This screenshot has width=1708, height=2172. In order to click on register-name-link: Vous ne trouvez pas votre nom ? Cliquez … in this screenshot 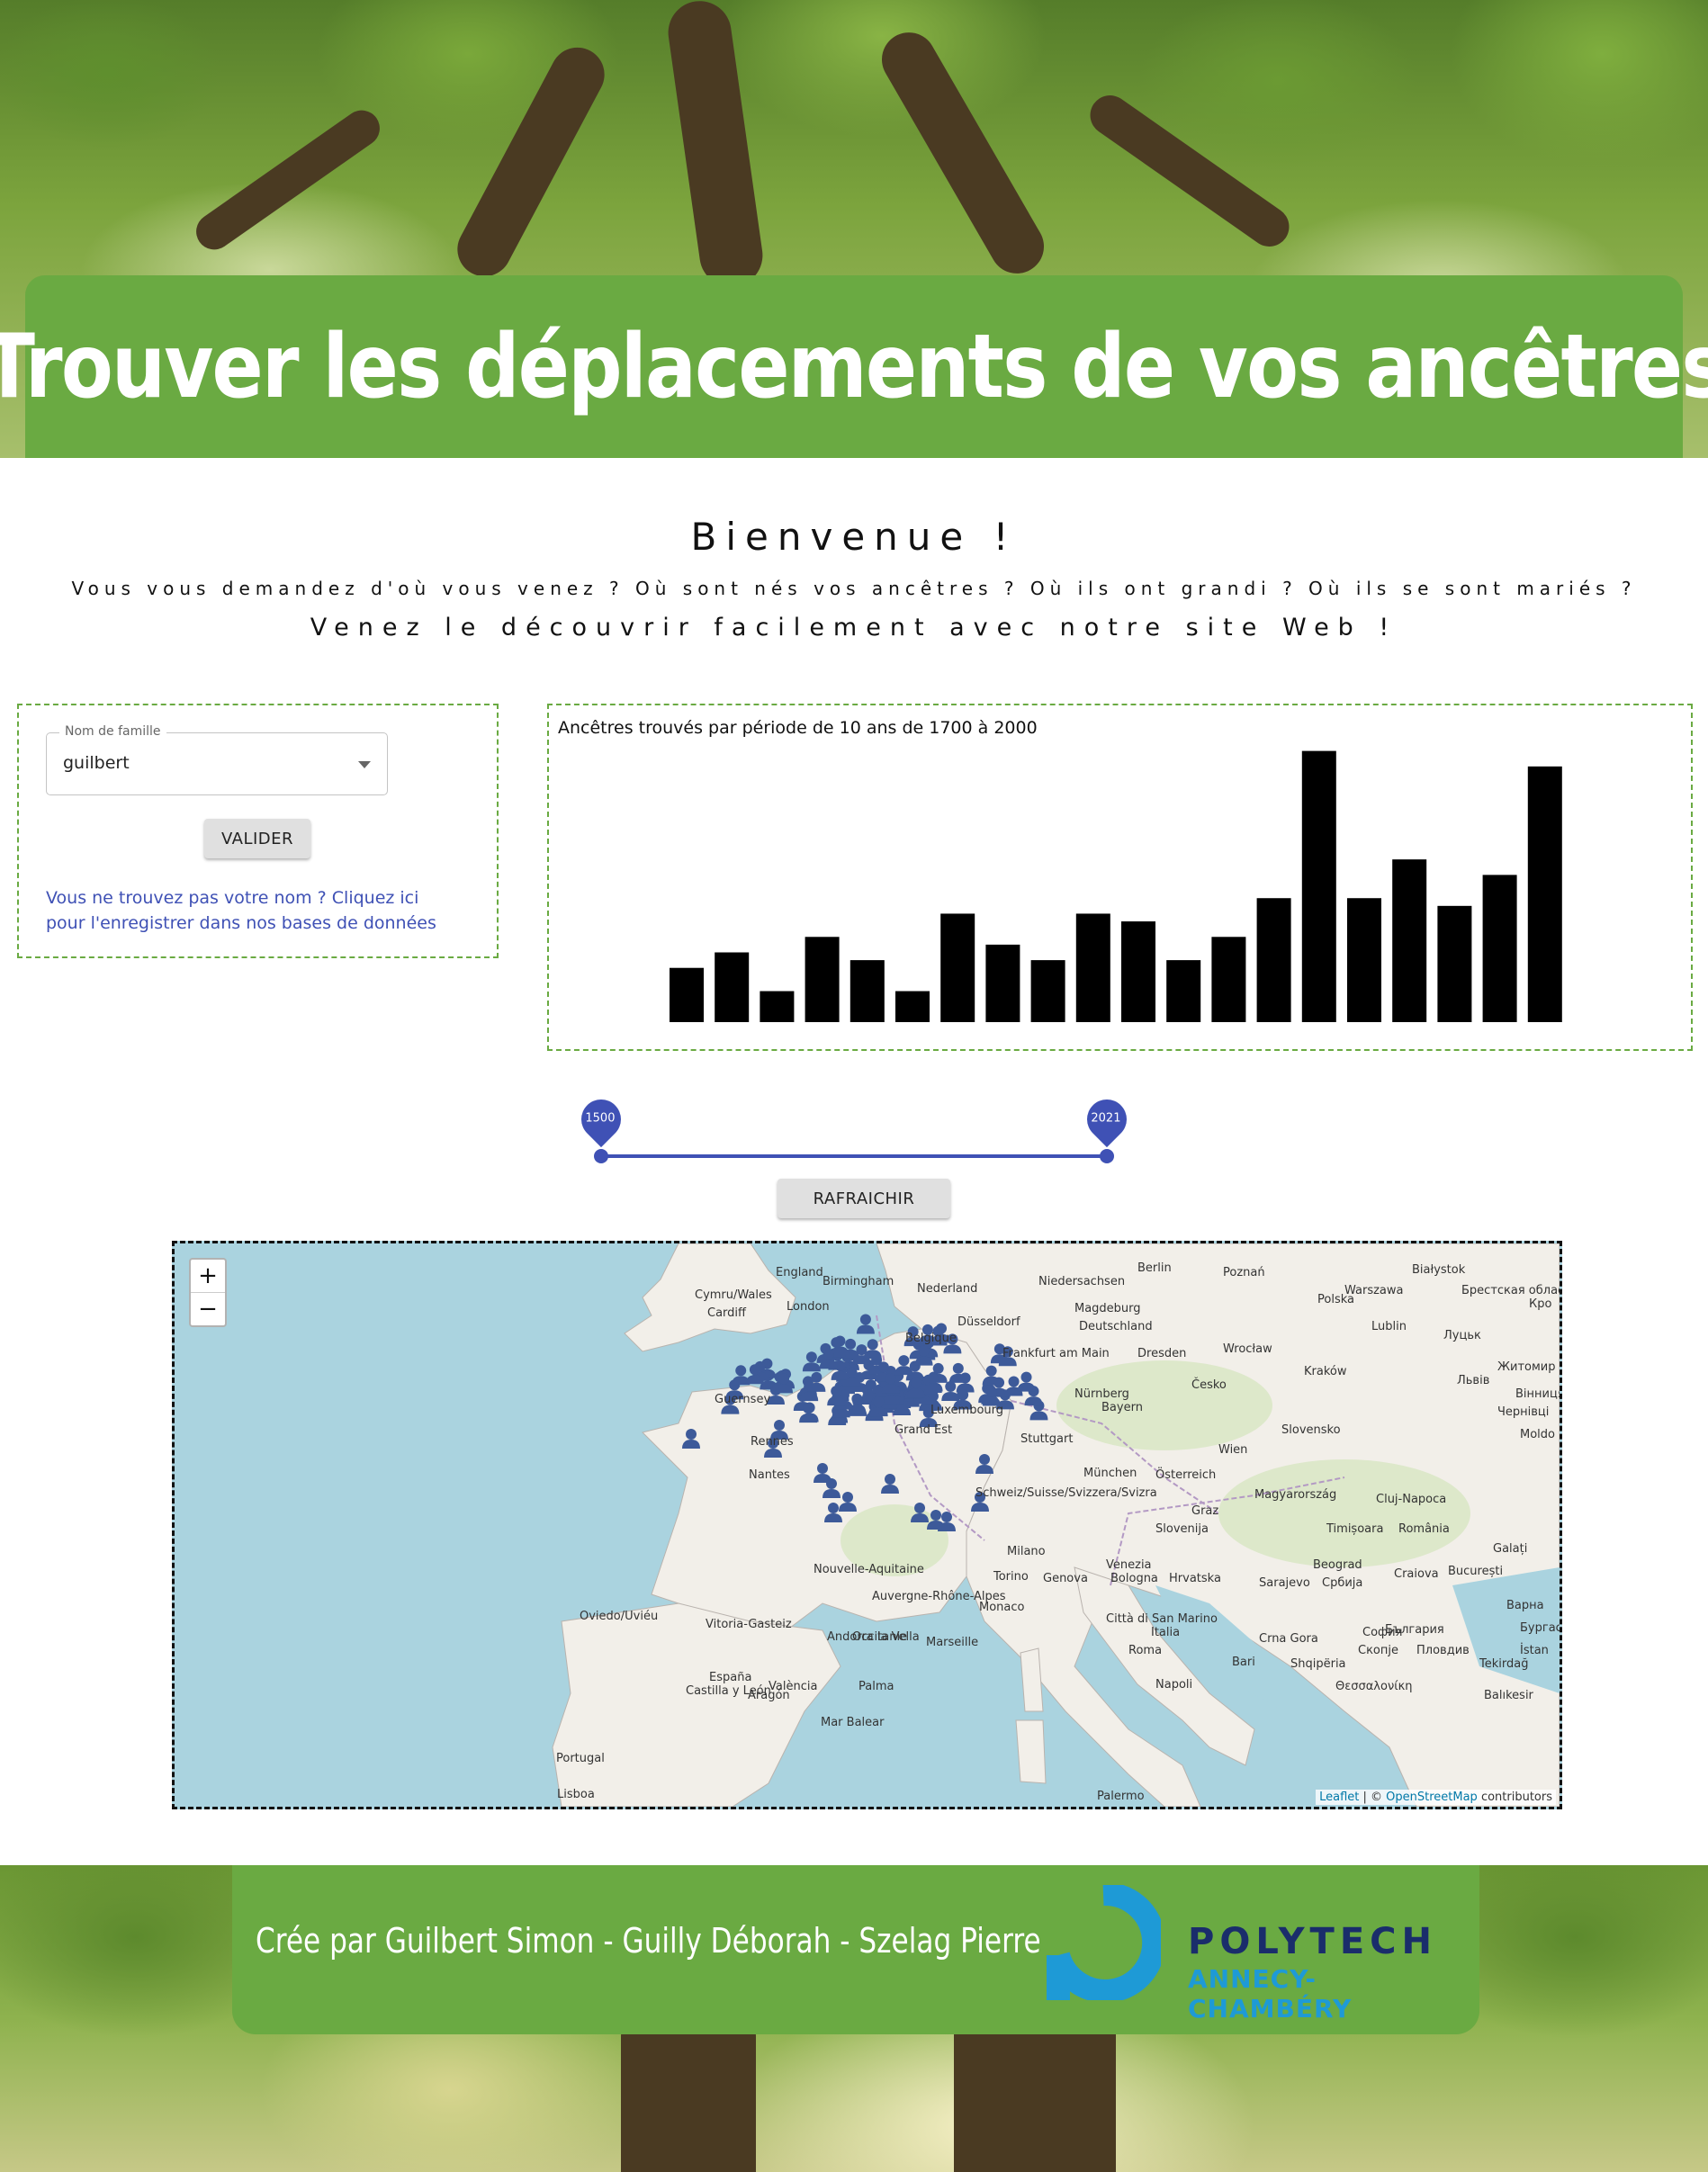, I will do `click(241, 910)`.